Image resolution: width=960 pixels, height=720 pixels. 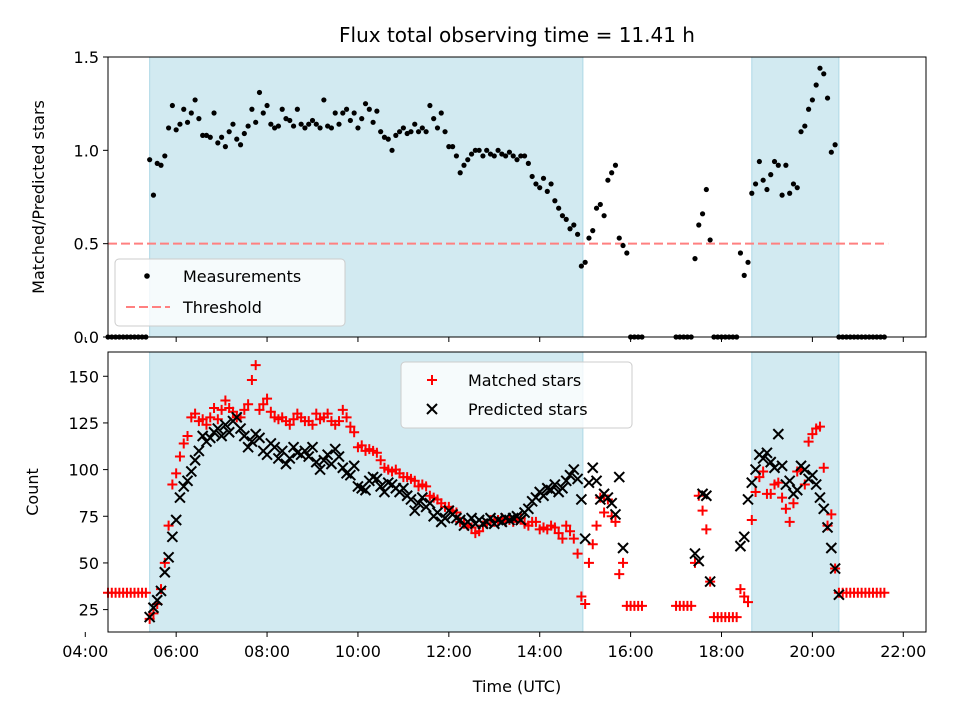 What do you see at coordinates (222, 307) in the screenshot?
I see `legend-label-threshold: Threshold` at bounding box center [222, 307].